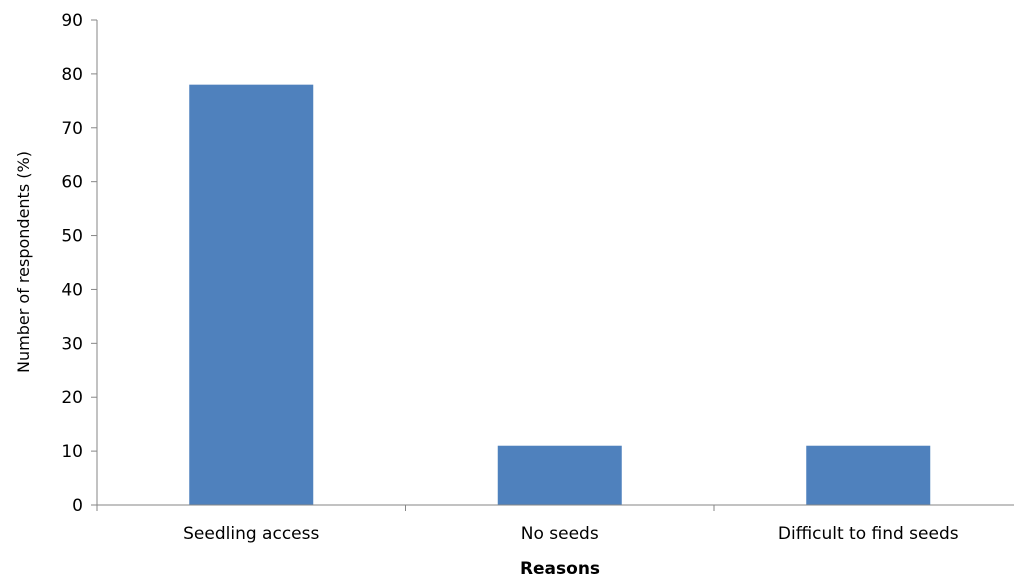 This screenshot has width=1014, height=577. I want to click on bar-no-seeds, so click(559, 475).